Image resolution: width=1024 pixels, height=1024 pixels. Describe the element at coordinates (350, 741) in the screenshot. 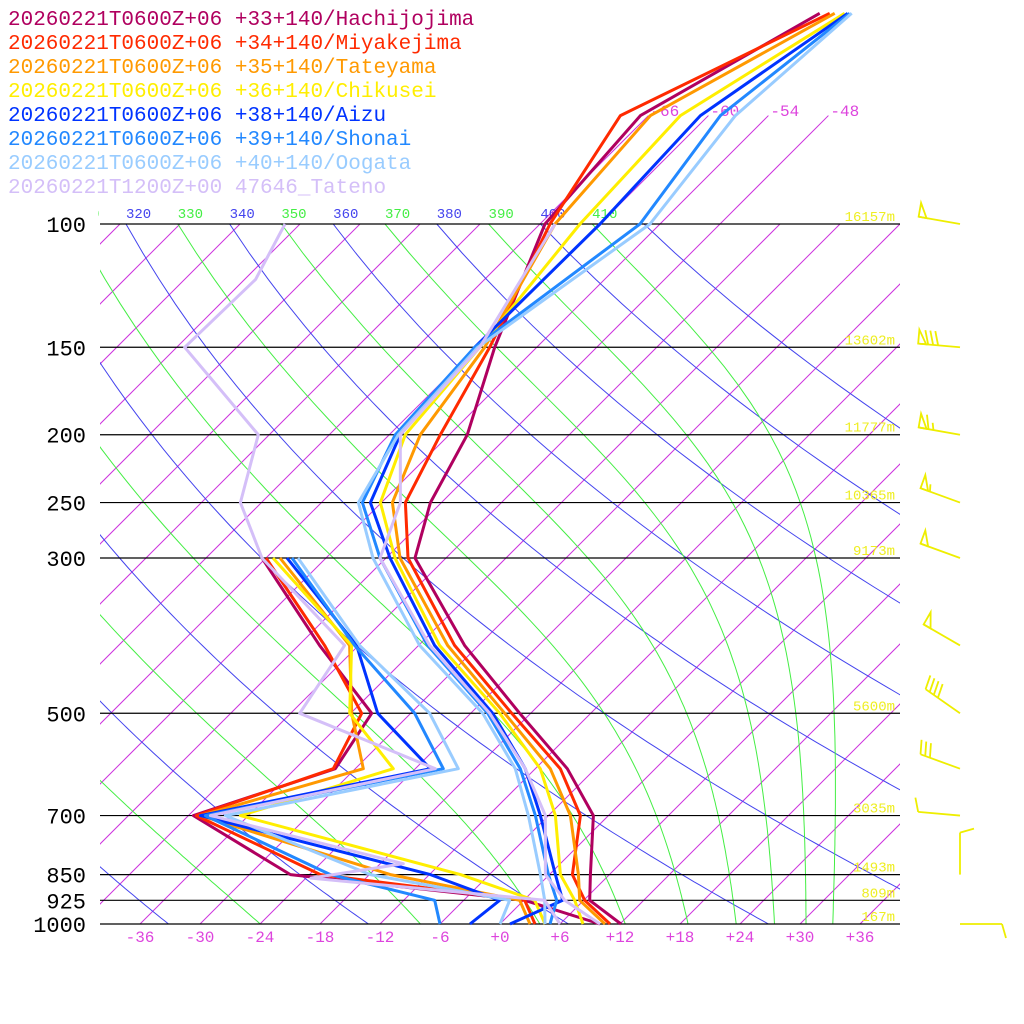

I see `dewpoint-trace` at that location.